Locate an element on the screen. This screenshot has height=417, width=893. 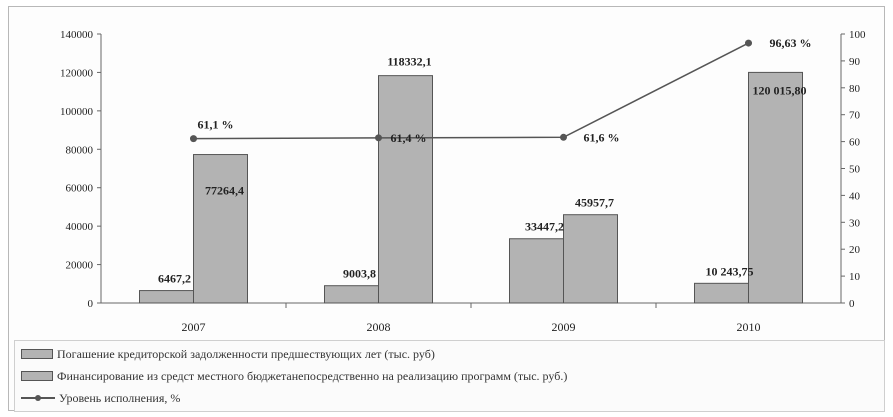
y2-tick-label: 100 is located at coordinates (857, 35).